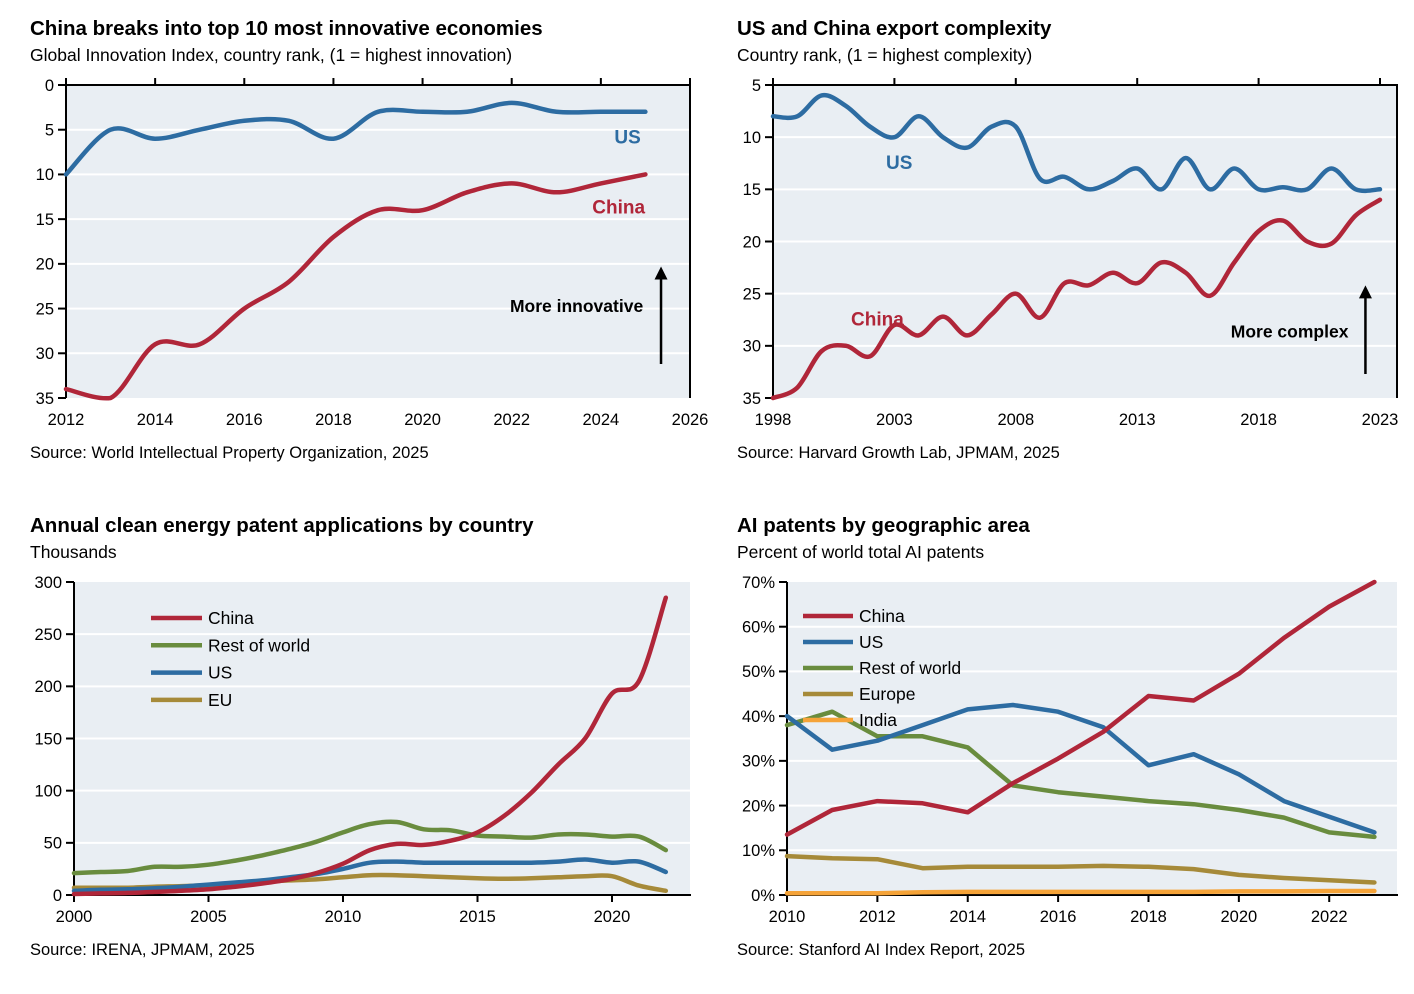 The height and width of the screenshot is (994, 1414). What do you see at coordinates (142, 950) in the screenshot?
I see `chart-source: Source: IRENA, JPMAM, 2025` at bounding box center [142, 950].